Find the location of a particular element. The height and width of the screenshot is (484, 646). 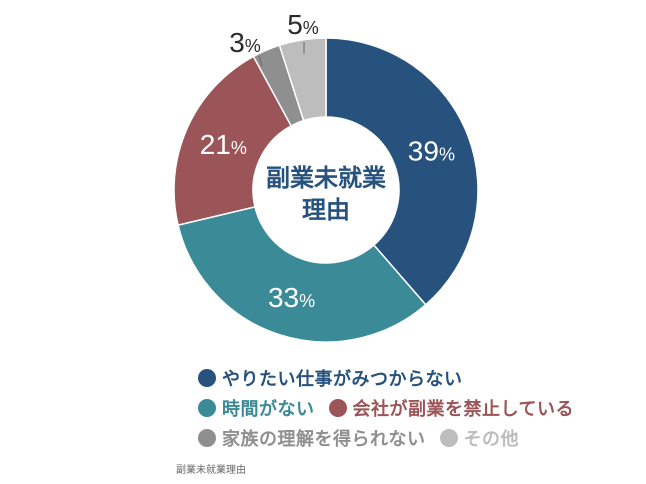

slice-value-label: 3% is located at coordinates (245, 42).